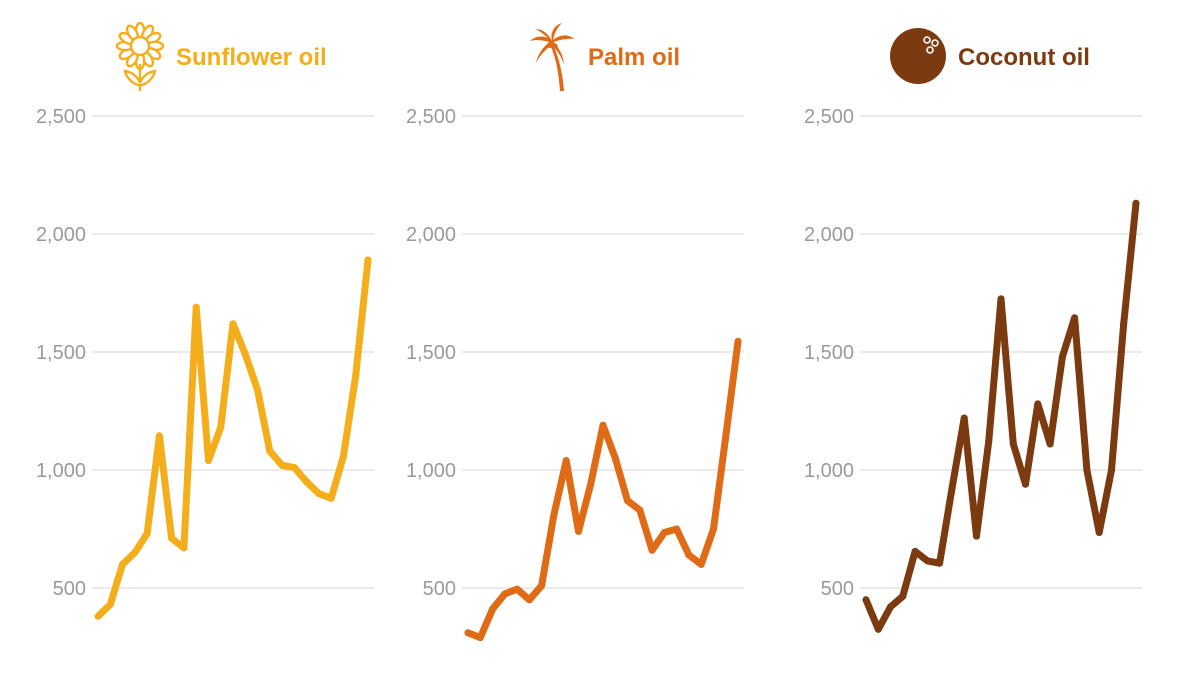 The height and width of the screenshot is (676, 1200). What do you see at coordinates (918, 58) in the screenshot?
I see `coconut-icon` at bounding box center [918, 58].